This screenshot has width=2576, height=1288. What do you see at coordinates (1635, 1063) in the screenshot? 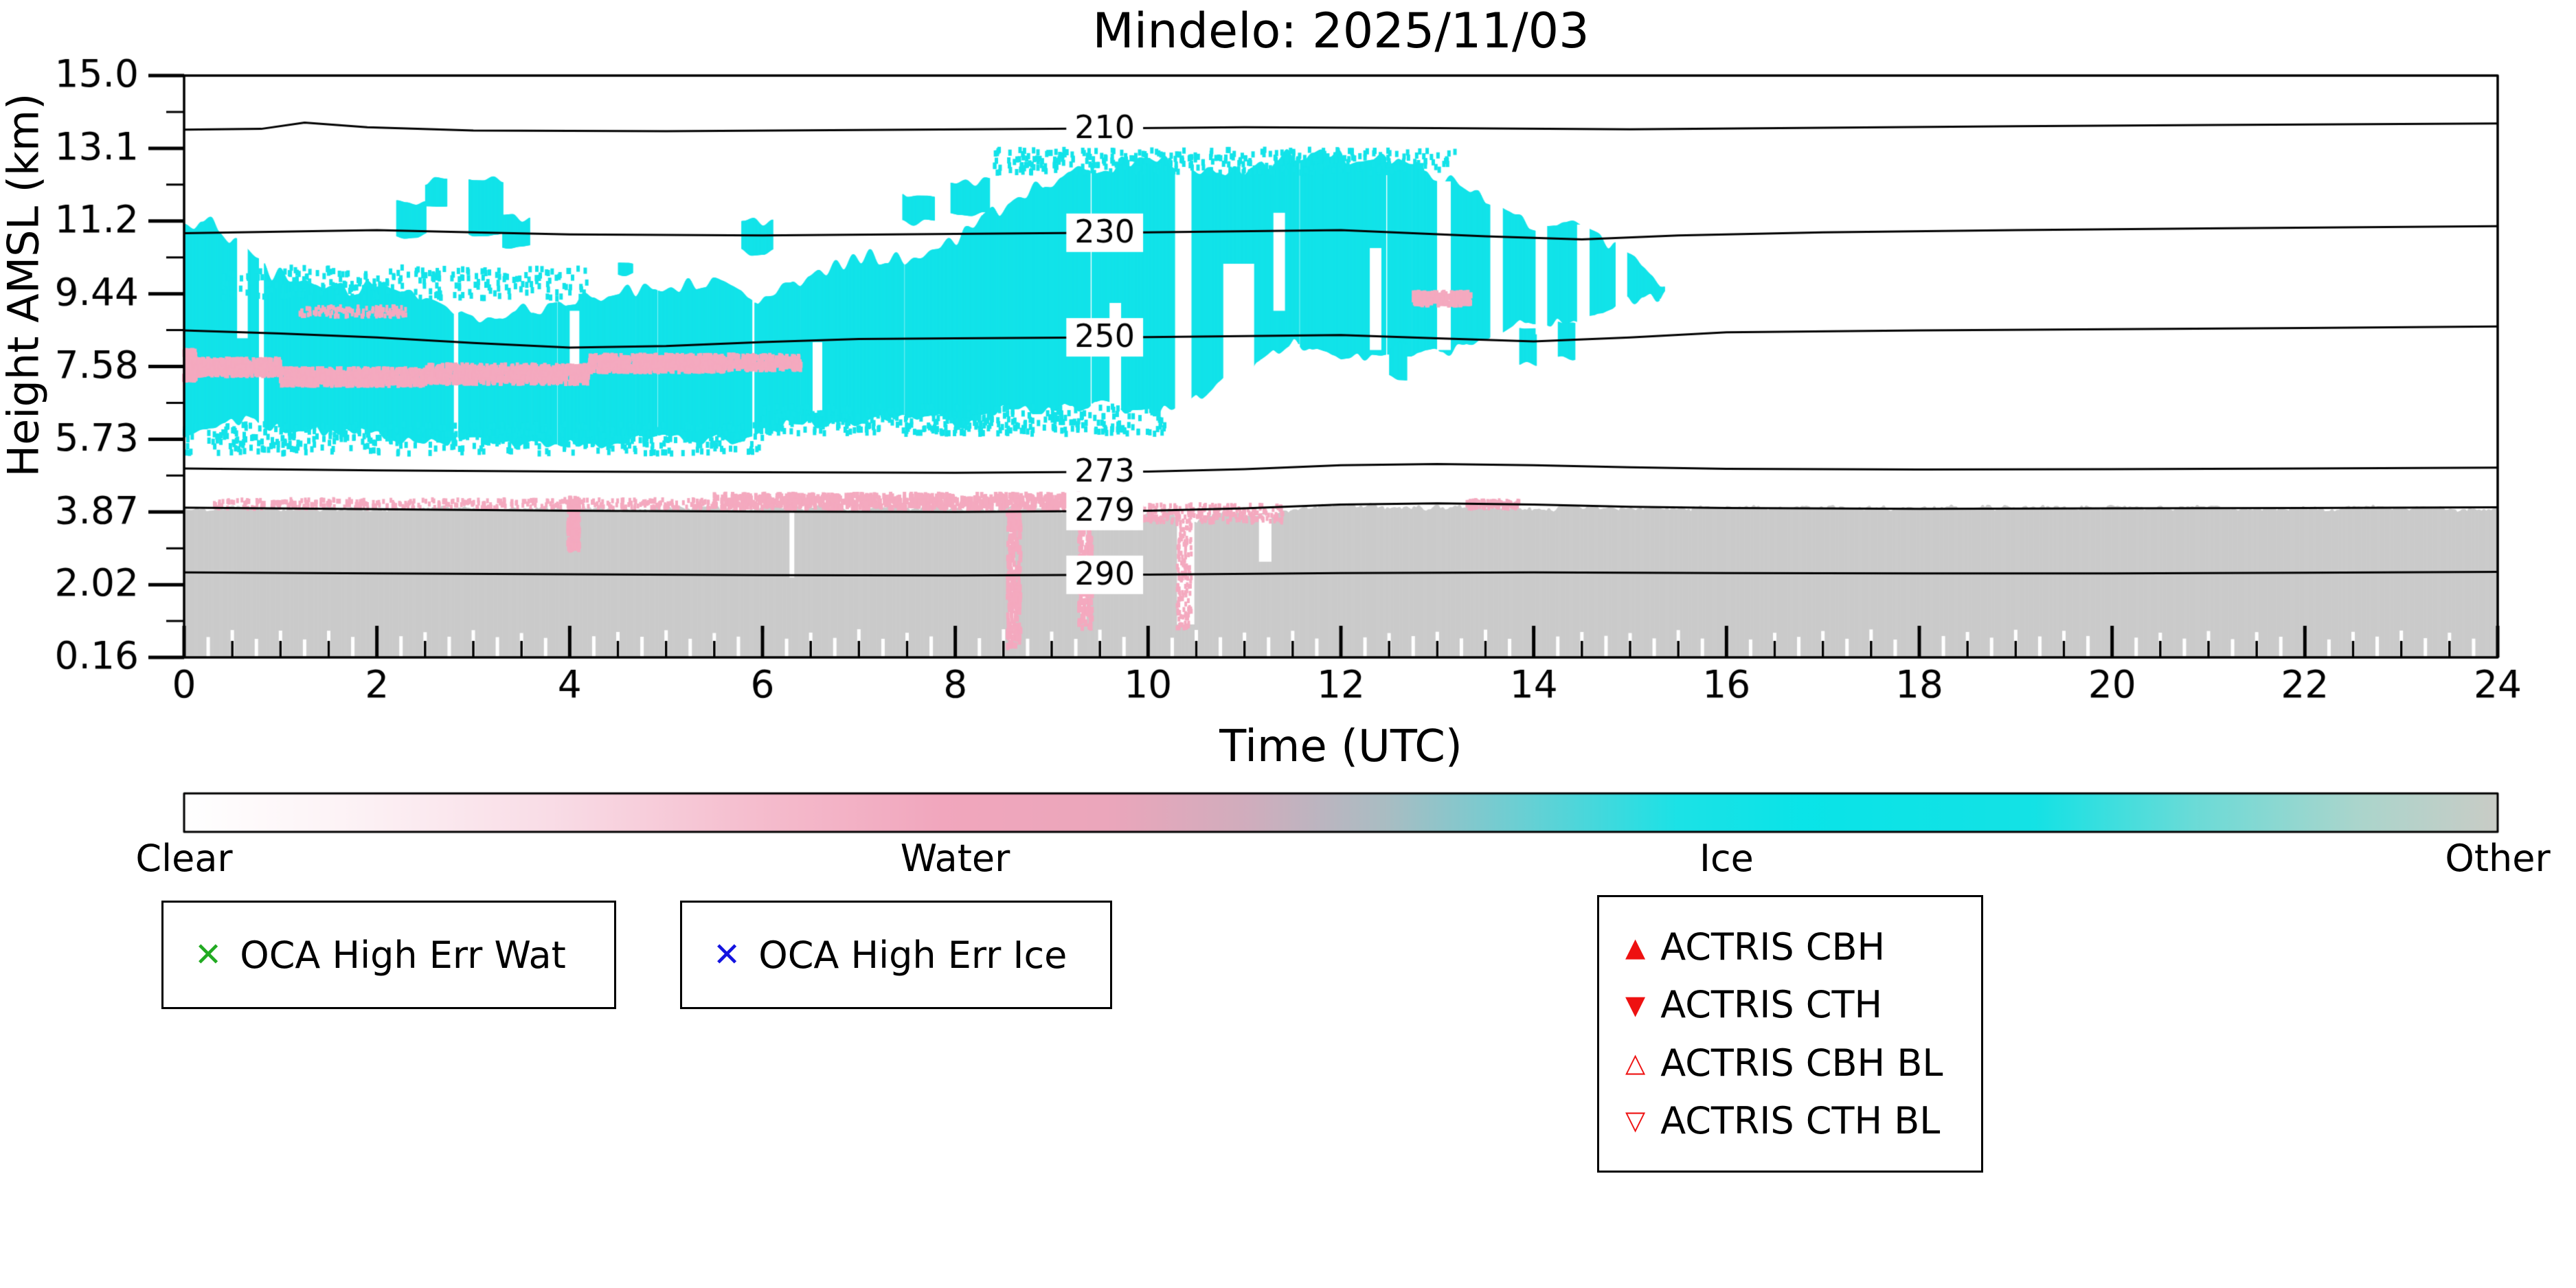
I see `triangle-up-open-icon: △` at bounding box center [1635, 1063].